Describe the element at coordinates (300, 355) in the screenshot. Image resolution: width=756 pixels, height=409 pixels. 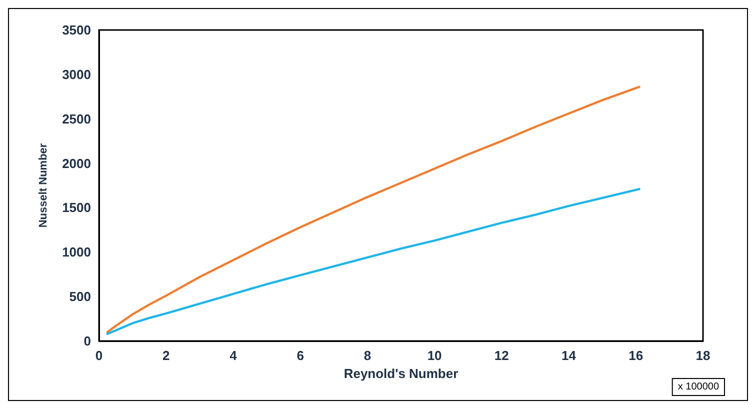
I see `x-tick-label: 6` at that location.